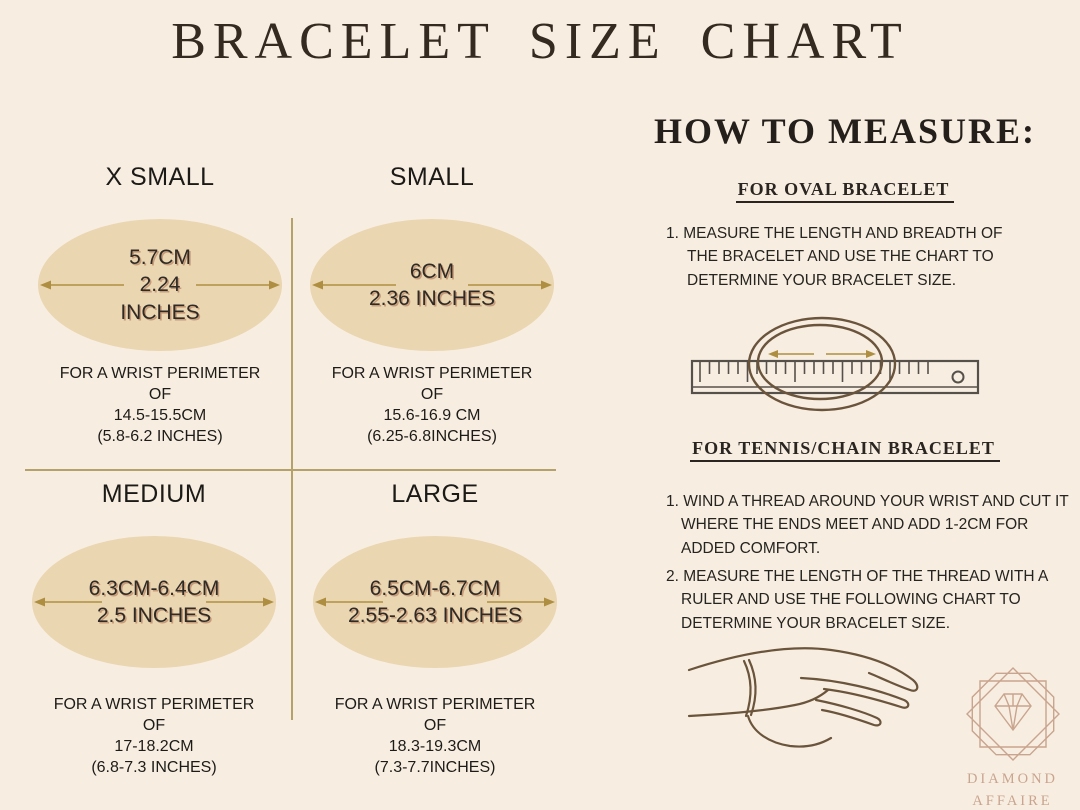 The height and width of the screenshot is (810, 1080). What do you see at coordinates (803, 697) in the screenshot?
I see `hand-with-thread-icon` at bounding box center [803, 697].